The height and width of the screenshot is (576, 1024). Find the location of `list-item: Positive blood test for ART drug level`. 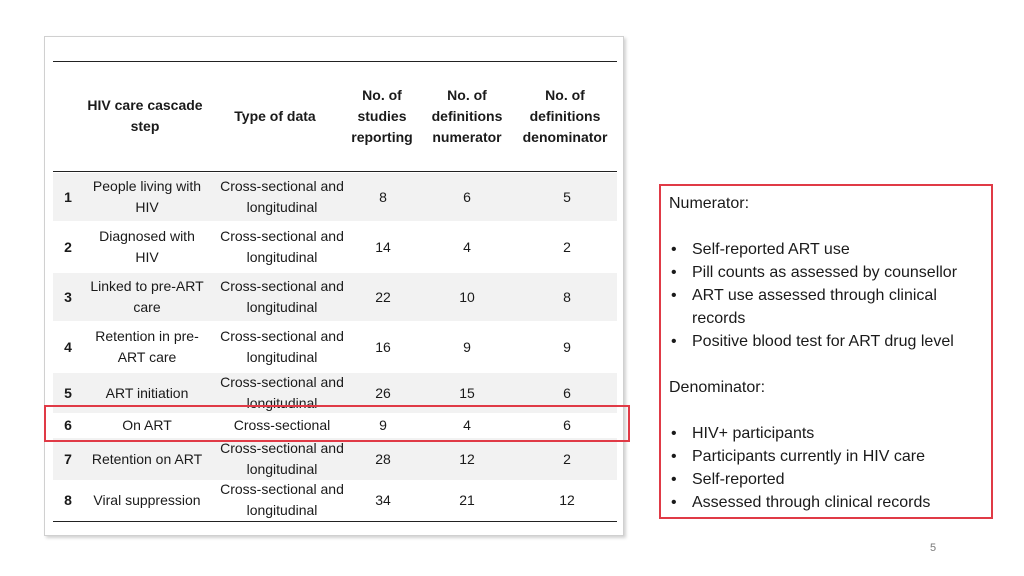

list-item: Positive blood test for ART drug level is located at coordinates (826, 341).